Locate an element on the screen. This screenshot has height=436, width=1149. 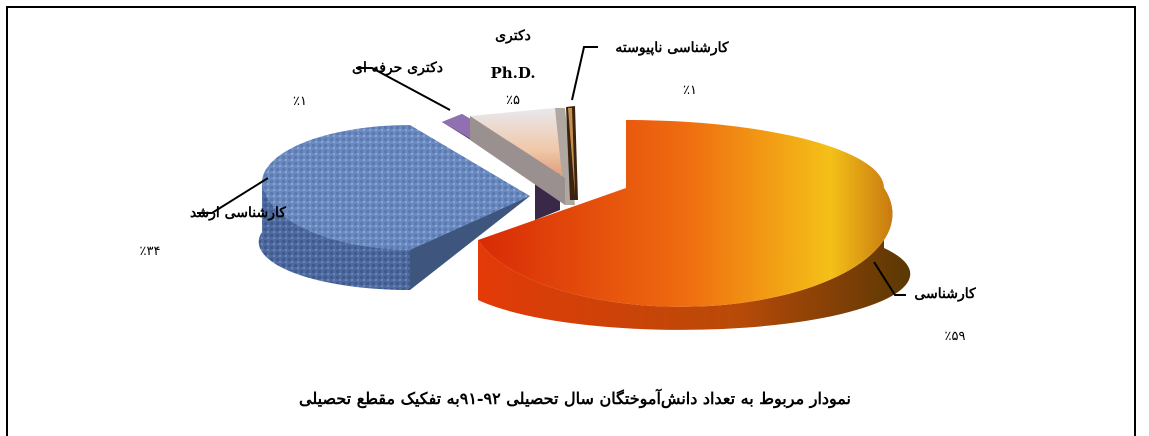
label-arshad: کارشناسی ارشد is located at coordinates (238, 213).